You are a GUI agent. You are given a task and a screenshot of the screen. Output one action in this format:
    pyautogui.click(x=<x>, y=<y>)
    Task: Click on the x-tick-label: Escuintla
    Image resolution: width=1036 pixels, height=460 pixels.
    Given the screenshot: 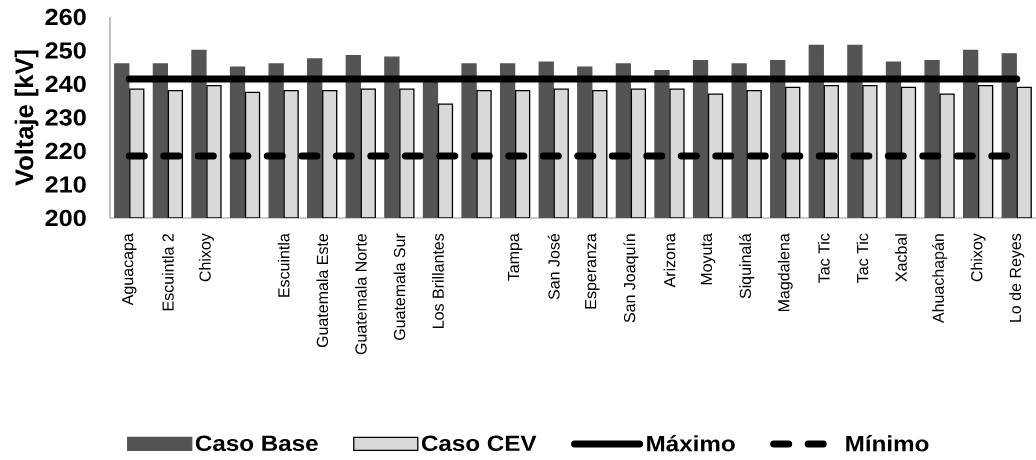 What is the action you would take?
    pyautogui.click(x=283, y=265)
    